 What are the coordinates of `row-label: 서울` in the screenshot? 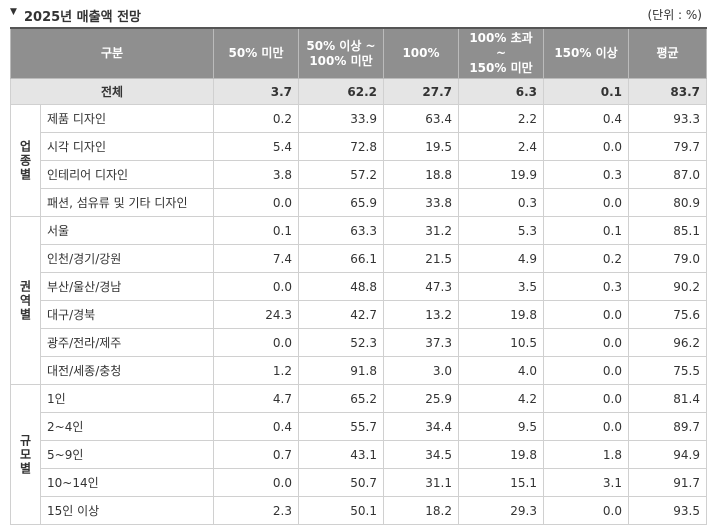 It's located at (127, 230).